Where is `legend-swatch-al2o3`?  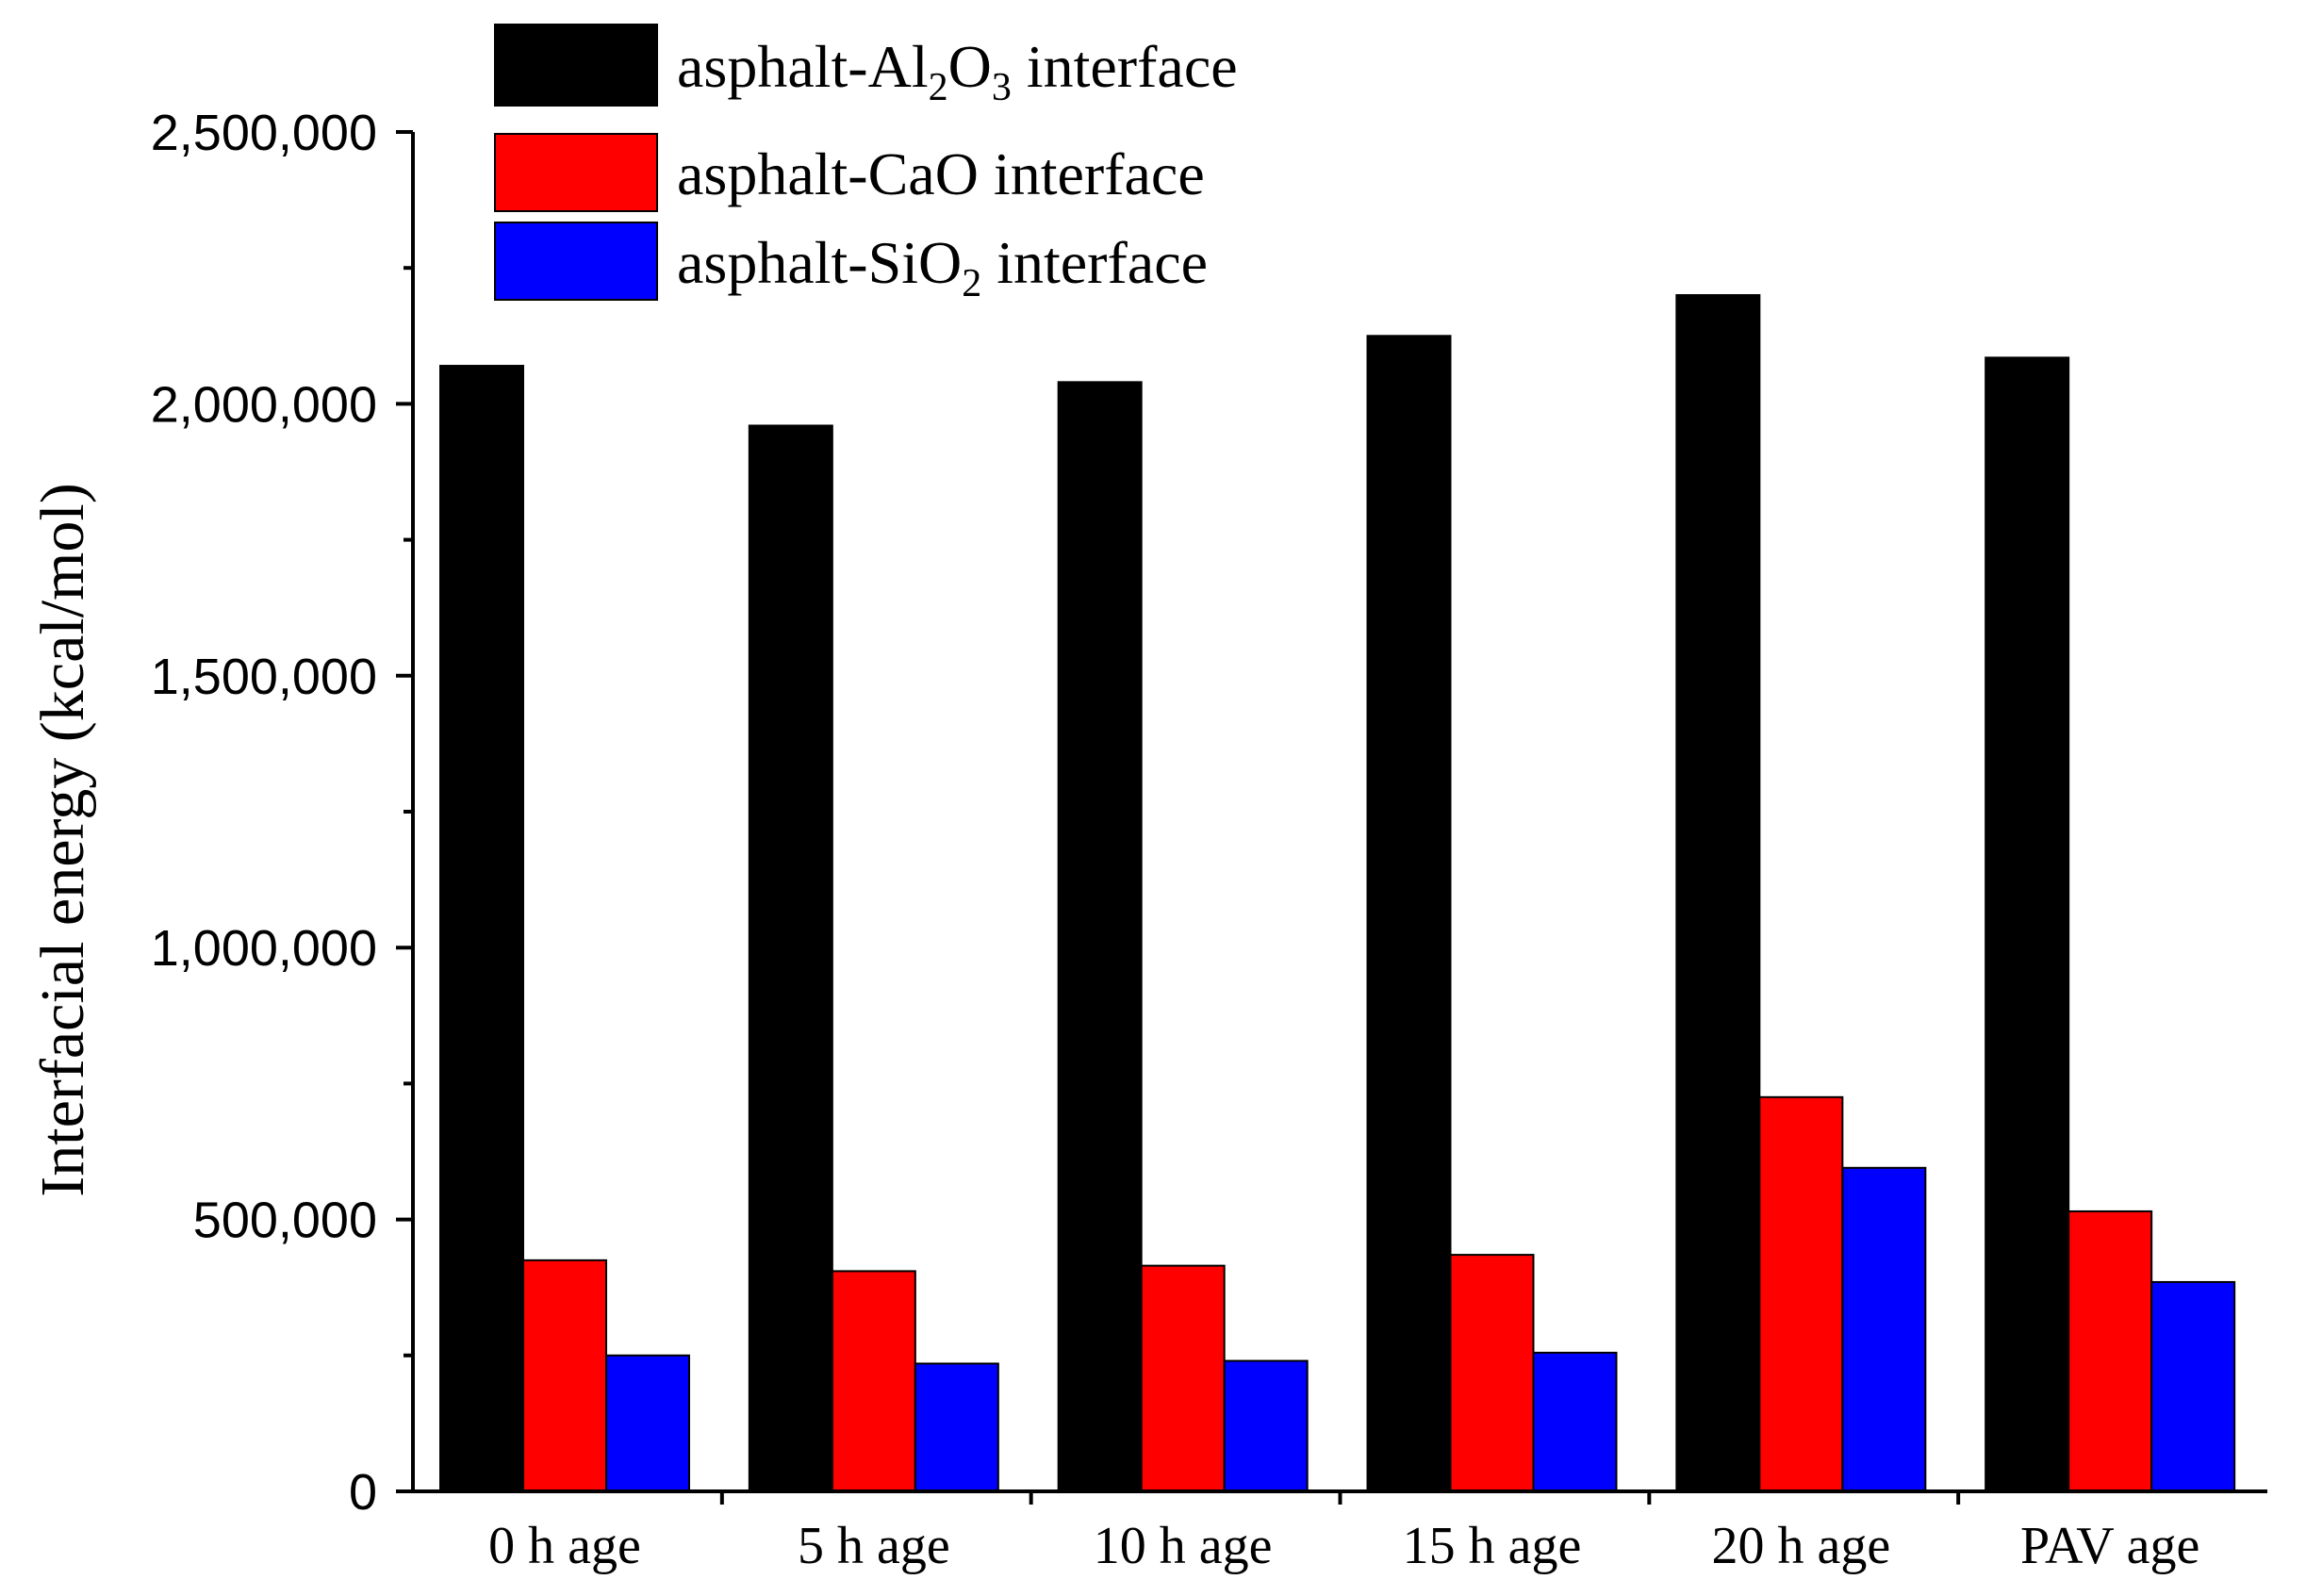 legend-swatch-al2o3 is located at coordinates (576, 65).